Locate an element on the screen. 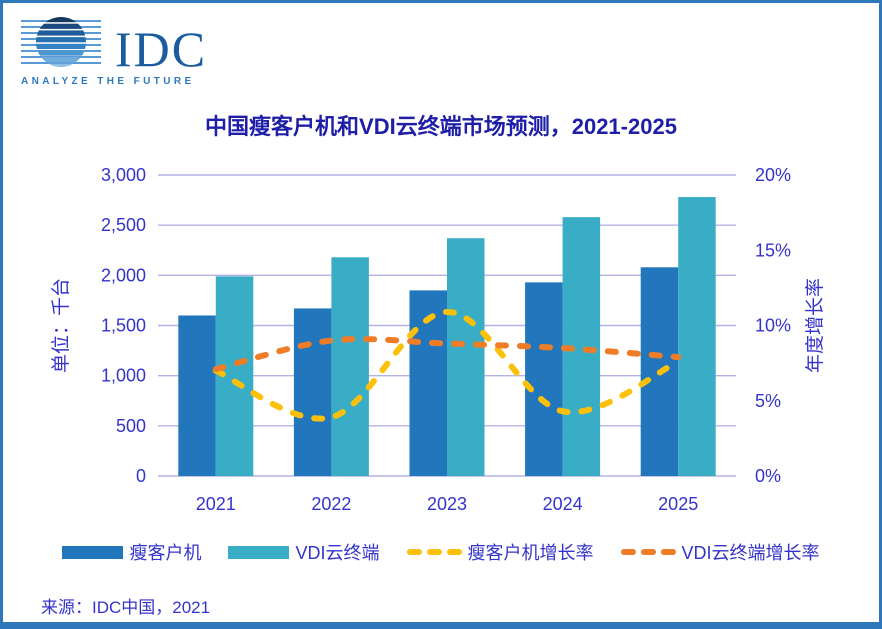  bar-vdi-2023 is located at coordinates (466, 357).